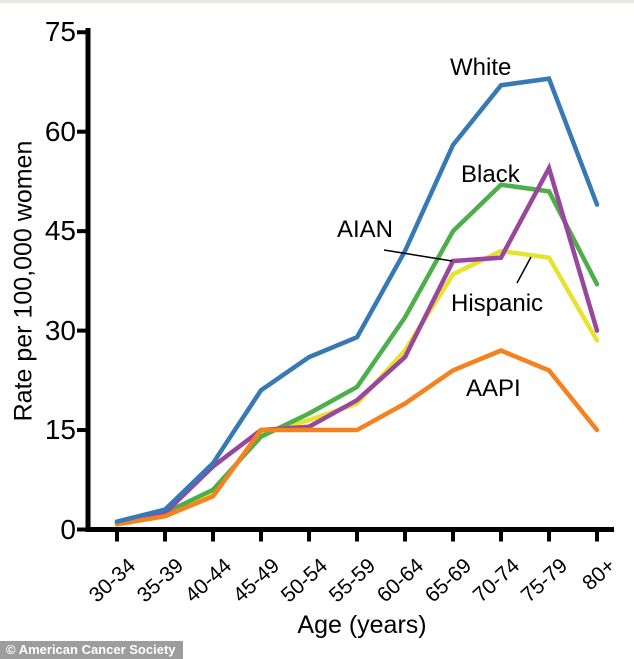  I want to click on copyright-watermark: © American Cancer Society, so click(91, 650).